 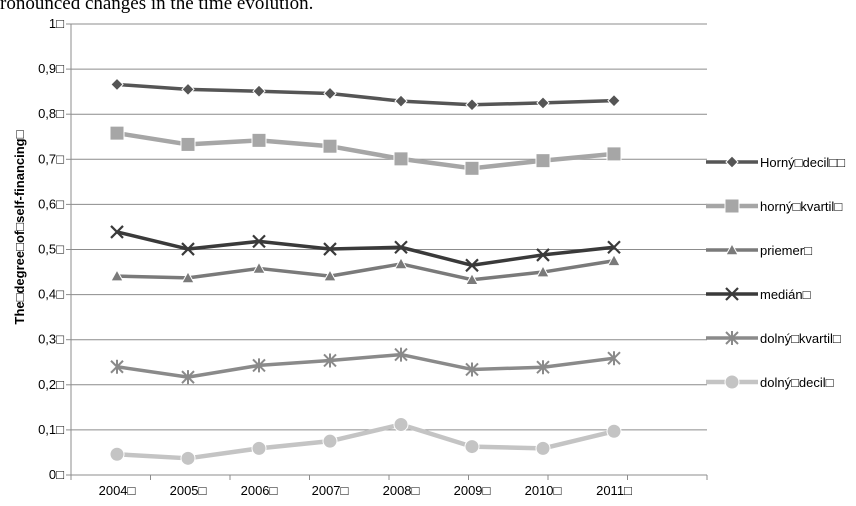 I want to click on x-tick-label: 2006□, so click(x=259, y=490).